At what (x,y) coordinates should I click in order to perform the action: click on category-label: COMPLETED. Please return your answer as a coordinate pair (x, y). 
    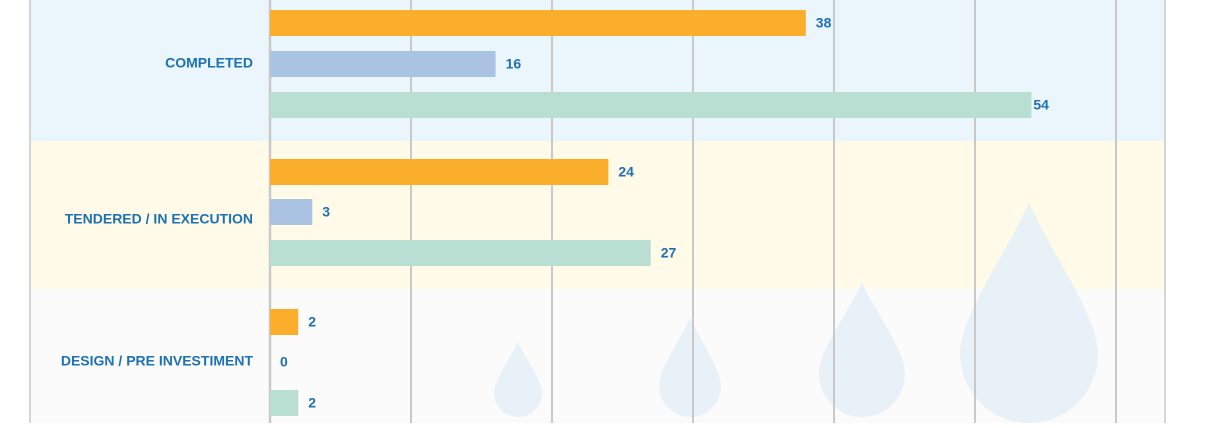
    Looking at the image, I should click on (209, 63).